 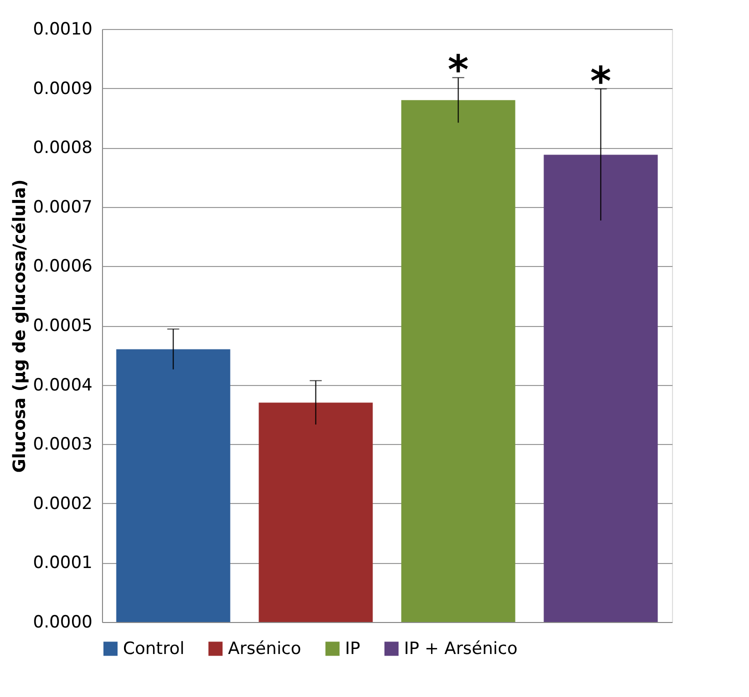 I want to click on y-tick-label: 0.0009, so click(x=62, y=88).